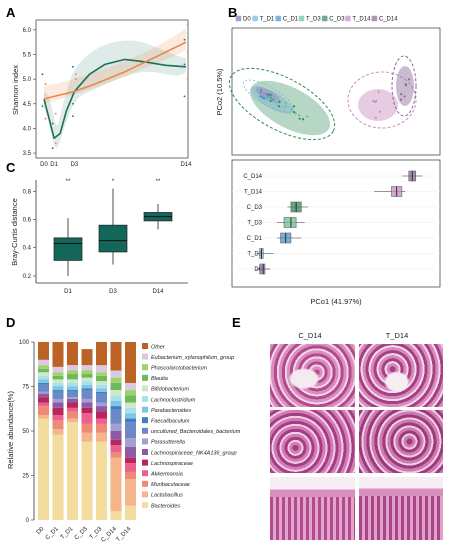 Image resolution: width=449 pixels, height=550 pixels. What do you see at coordinates (44, 165) in the screenshot?
I see `a-xtick-label: D0` at bounding box center [44, 165].